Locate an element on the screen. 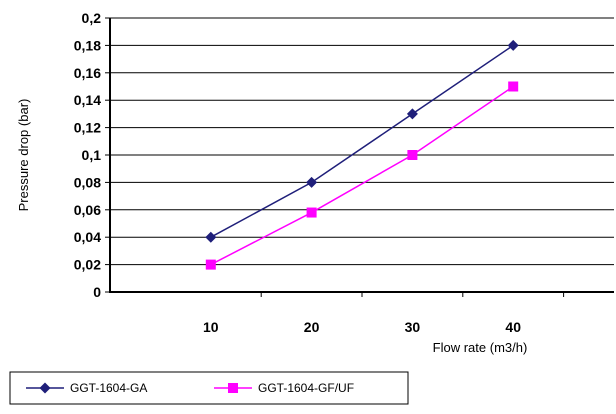 The width and height of the screenshot is (616, 414). y-axis-ticks: 0 0,02 0,04 0,06 0,08 0,1 0,12 0,14 0,16 0,18 0,2 is located at coordinates (87, 155).